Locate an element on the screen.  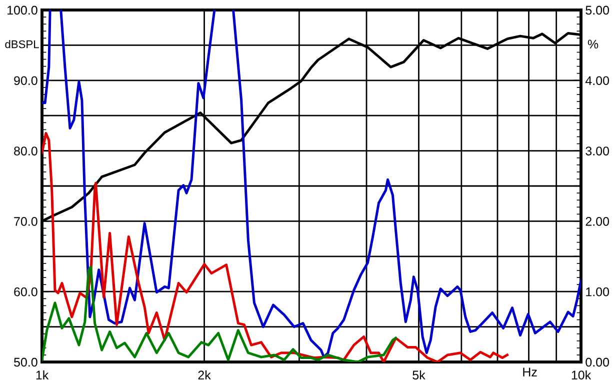
y-tick-label: 50.0 is located at coordinates (26, 362).